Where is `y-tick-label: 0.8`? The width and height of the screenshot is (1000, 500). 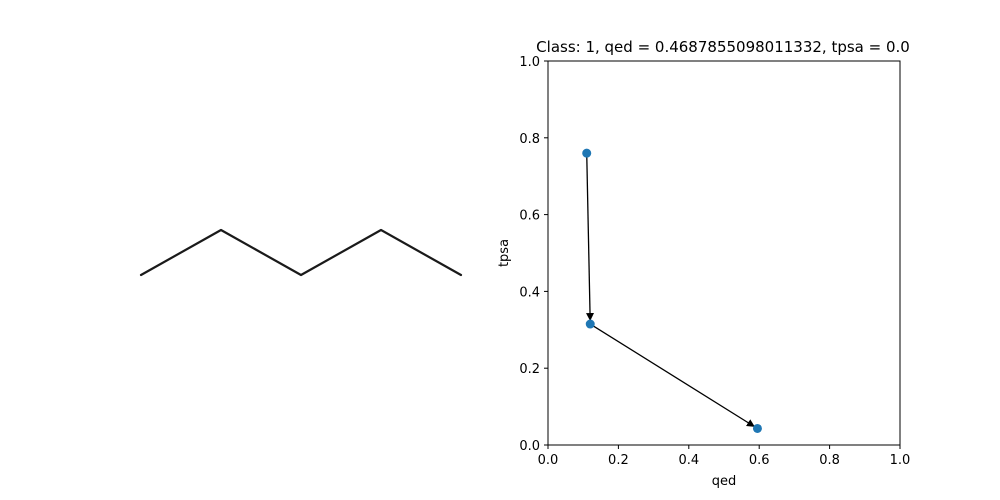
y-tick-label: 0.8 is located at coordinates (529, 139).